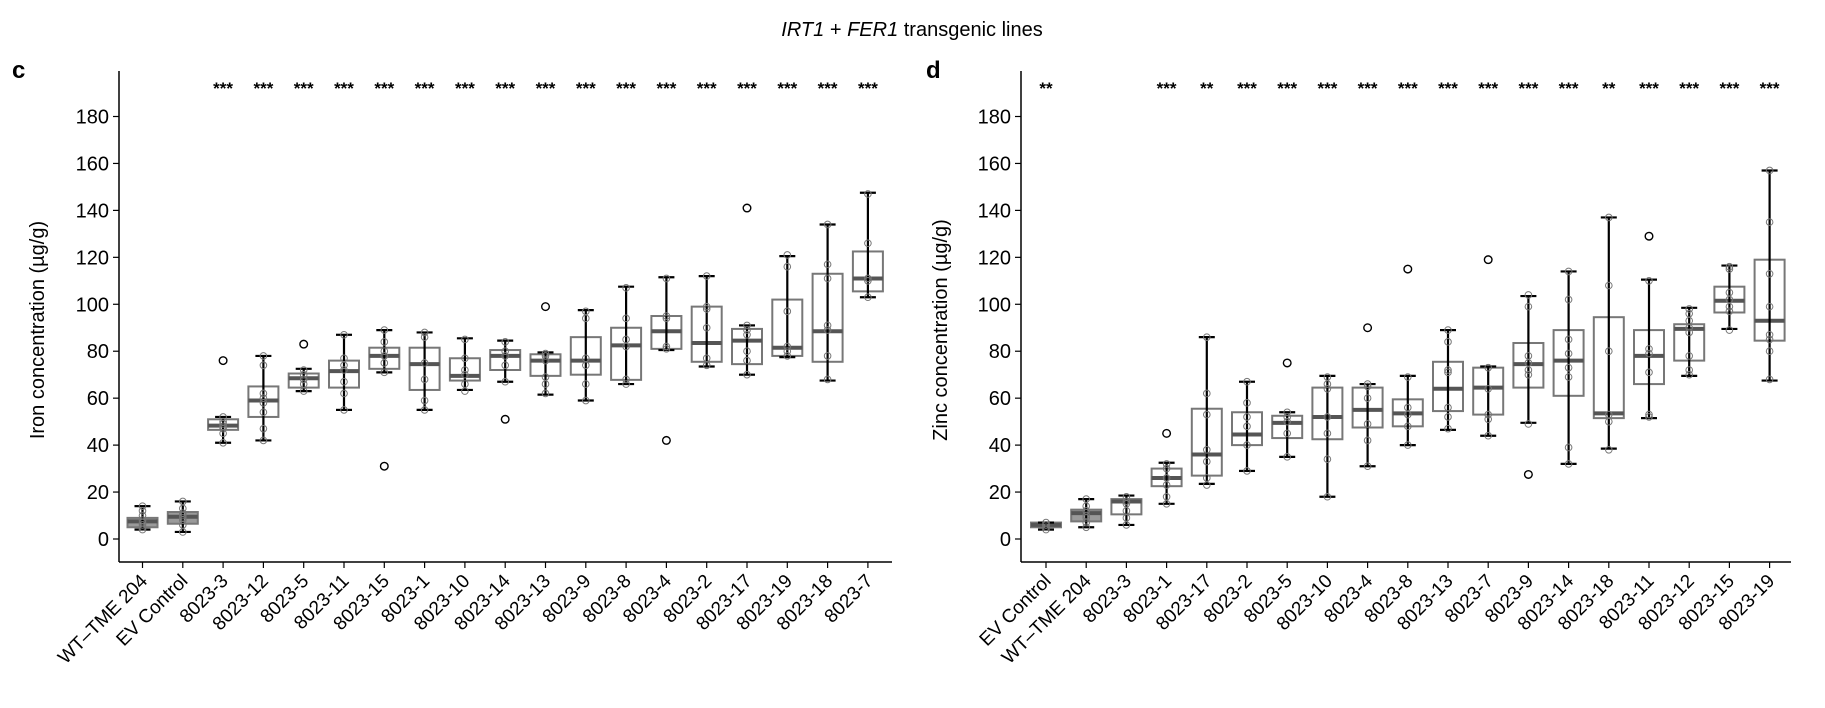  I want to click on title-plus: +, so click(835, 30).